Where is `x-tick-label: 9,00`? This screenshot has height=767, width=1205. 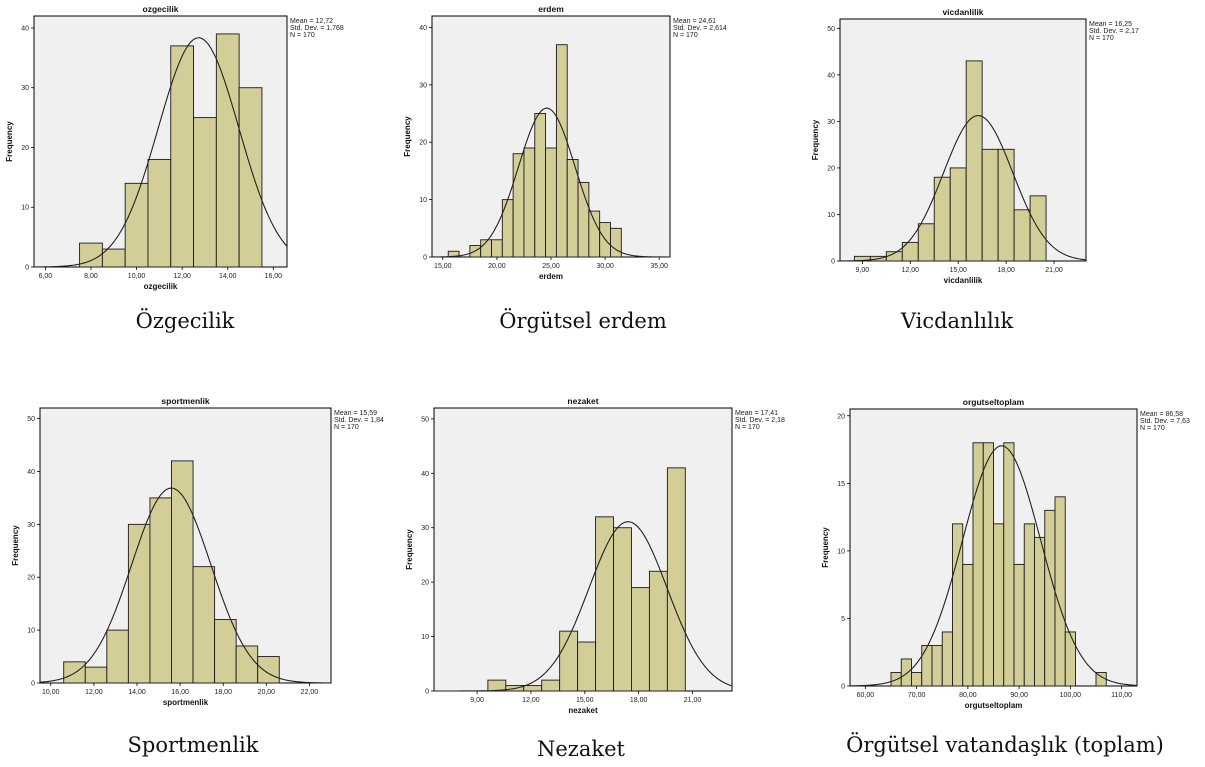
x-tick-label: 9,00 is located at coordinates (863, 270).